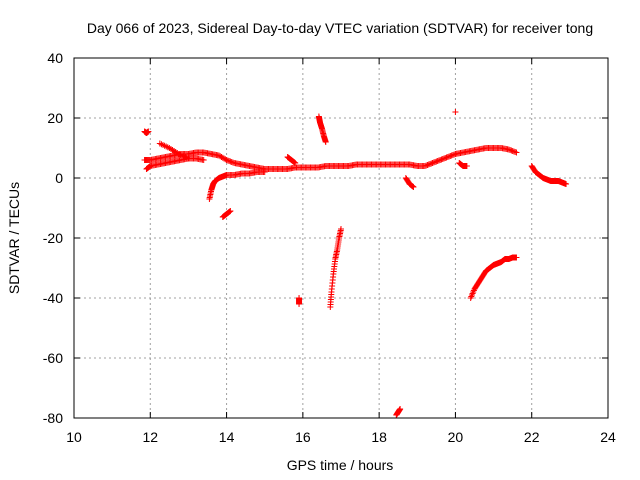 The image size is (640, 480). Describe the element at coordinates (330, 158) in the screenshot. I see `series-main-band` at that location.